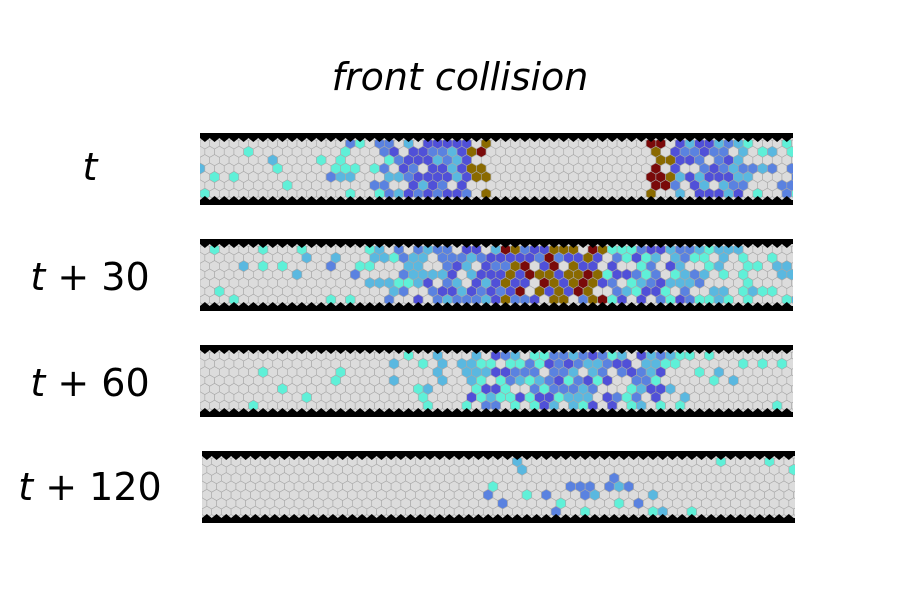 This screenshot has height=591, width=917. I want to click on strip-t, so click(496, 169).